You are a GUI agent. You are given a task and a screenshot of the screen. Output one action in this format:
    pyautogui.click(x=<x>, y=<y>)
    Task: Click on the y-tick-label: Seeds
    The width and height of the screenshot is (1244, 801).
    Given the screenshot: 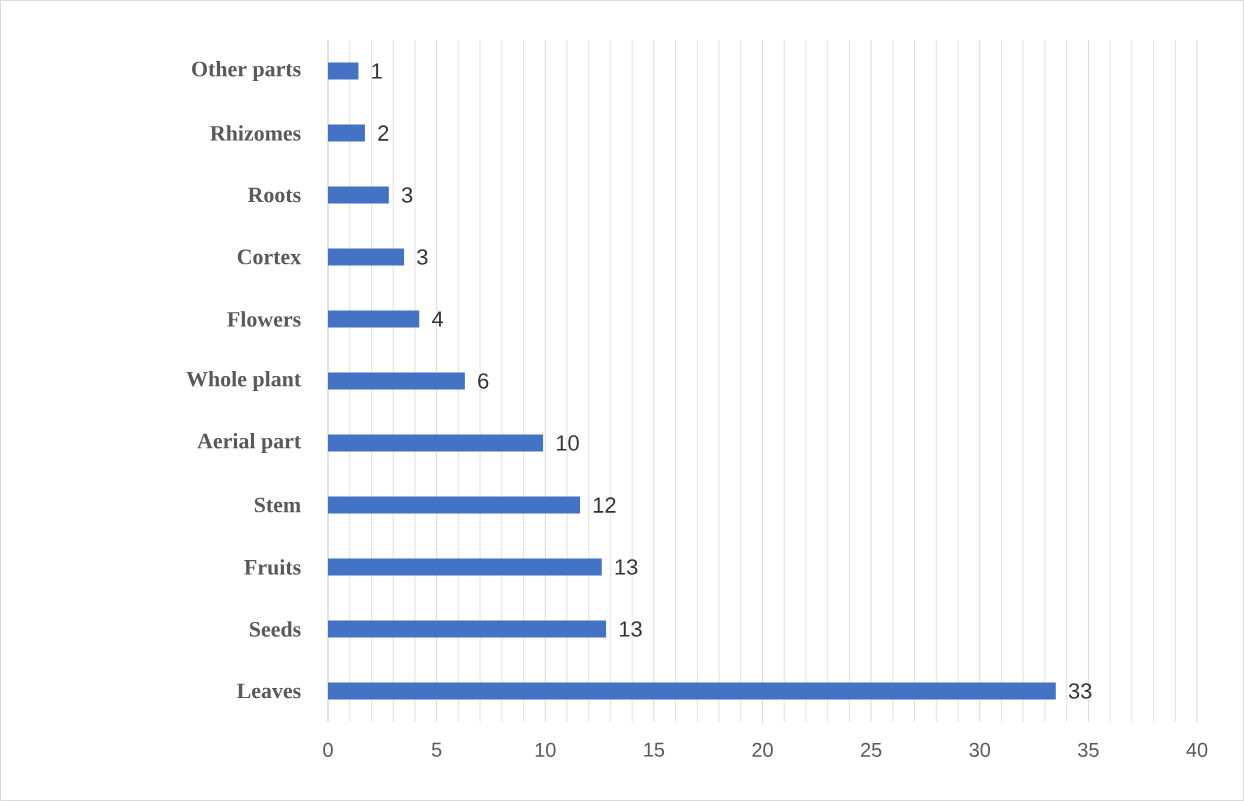 What is the action you would take?
    pyautogui.click(x=275, y=629)
    